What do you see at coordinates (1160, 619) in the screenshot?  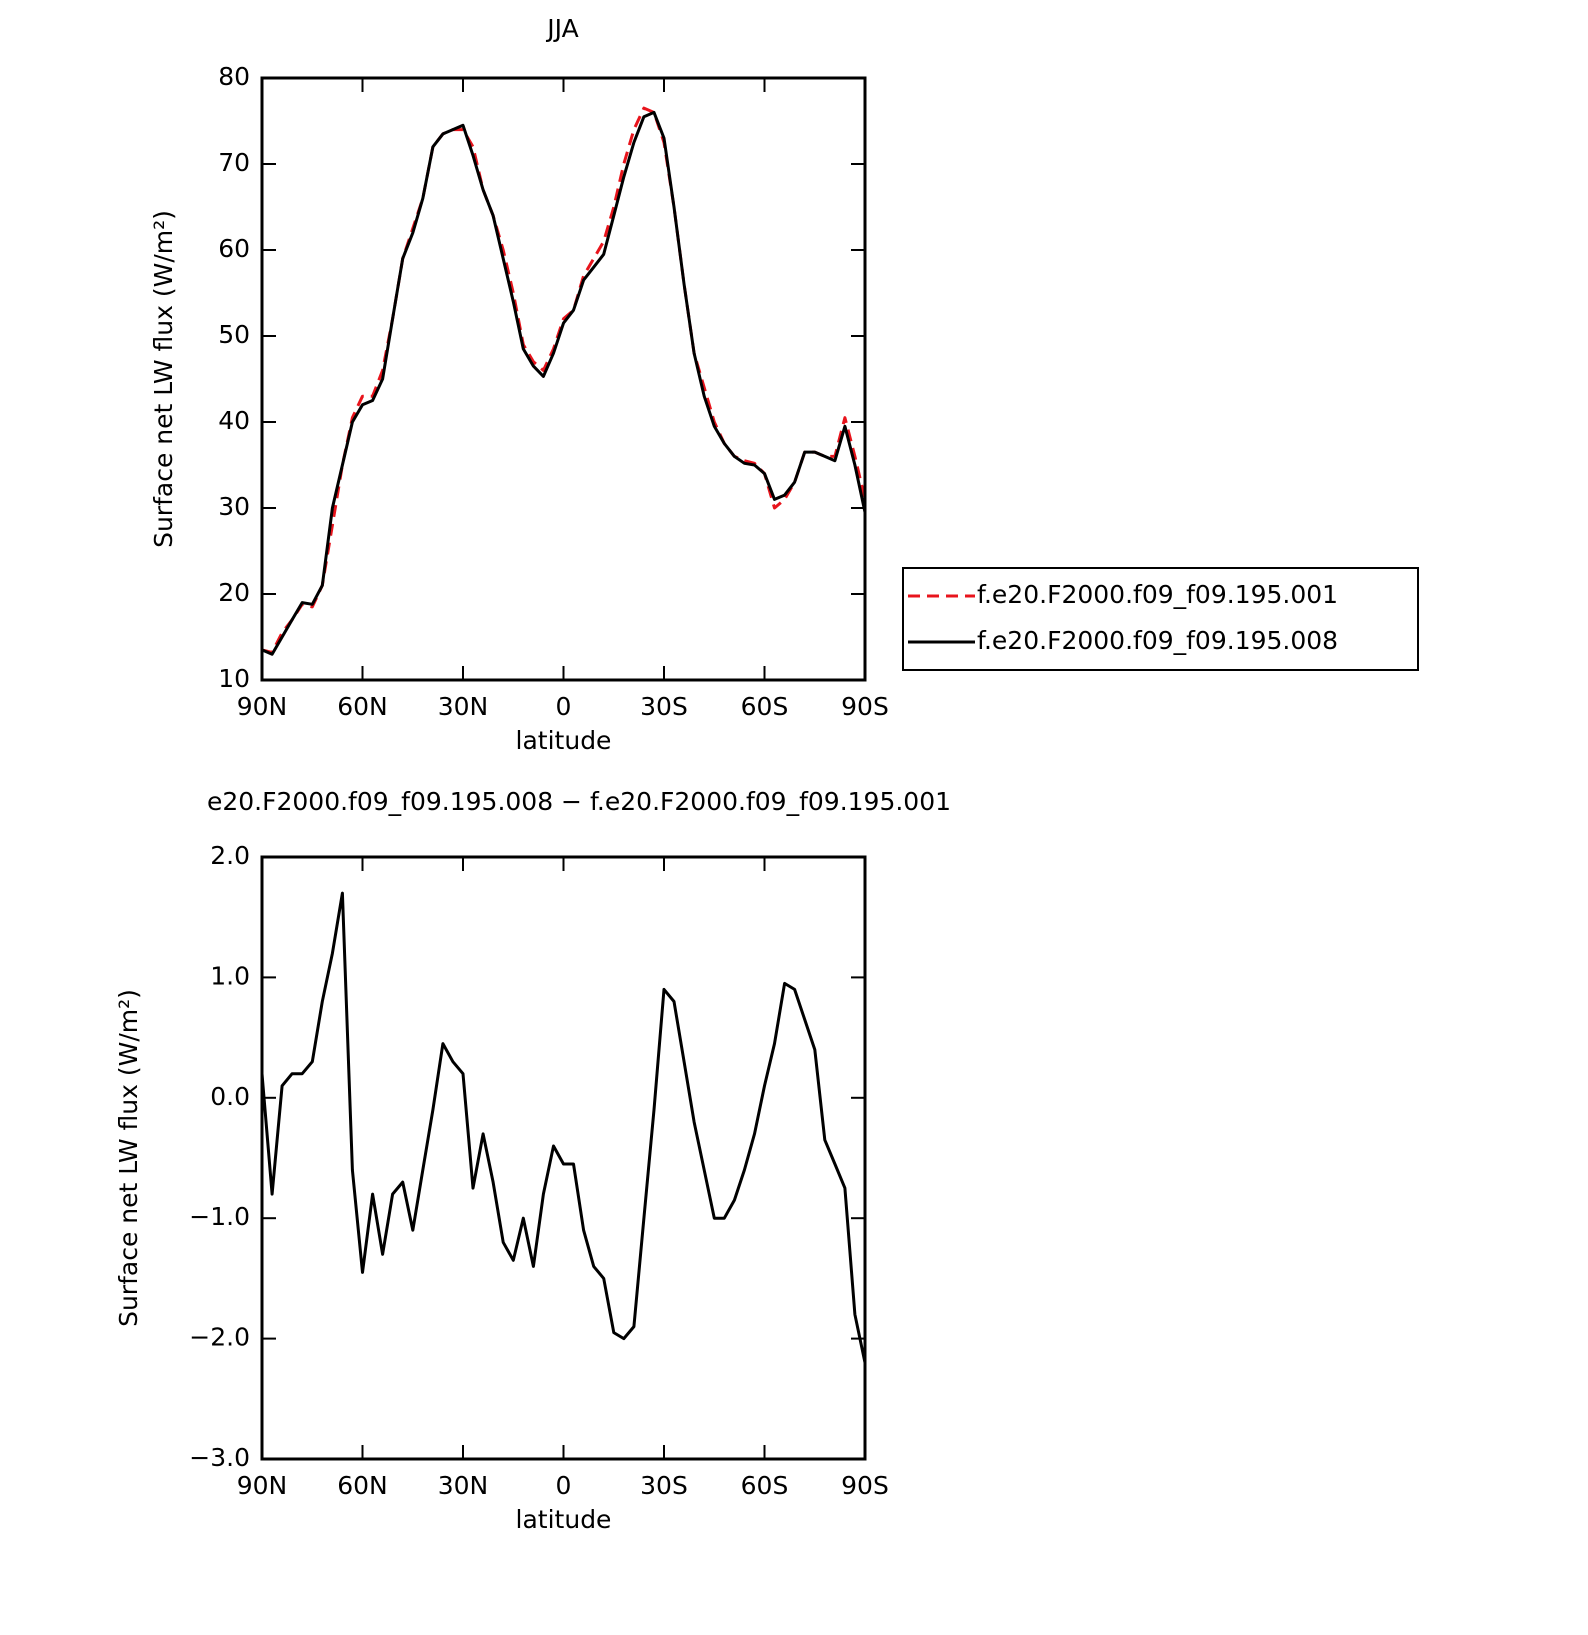 I see `legend-box` at bounding box center [1160, 619].